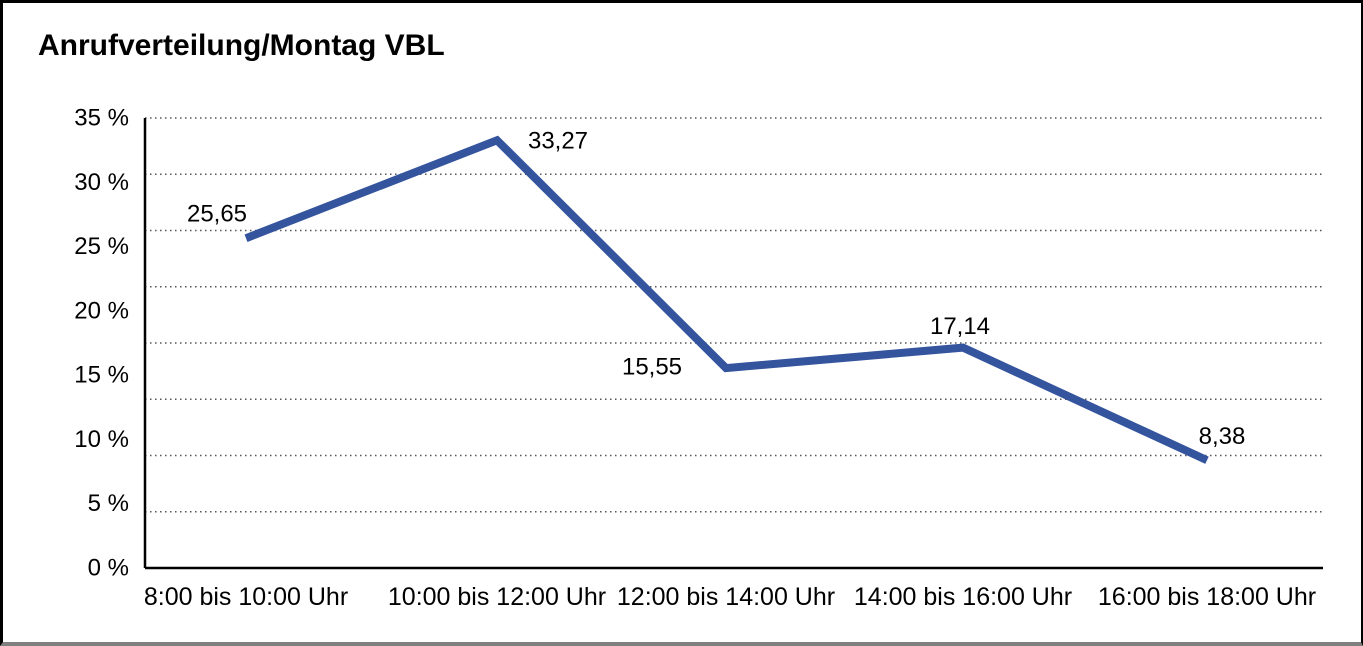  I want to click on y-tick-label: 0 %, so click(108, 568).